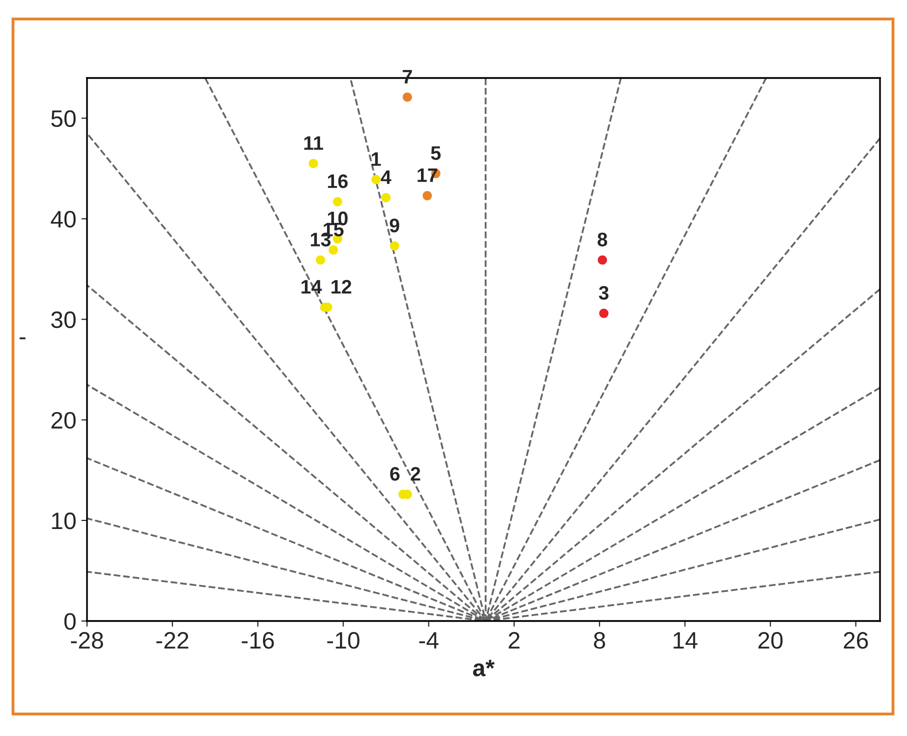 The height and width of the screenshot is (736, 907). Describe the element at coordinates (603, 293) in the screenshot. I see `annotation: 3` at that location.